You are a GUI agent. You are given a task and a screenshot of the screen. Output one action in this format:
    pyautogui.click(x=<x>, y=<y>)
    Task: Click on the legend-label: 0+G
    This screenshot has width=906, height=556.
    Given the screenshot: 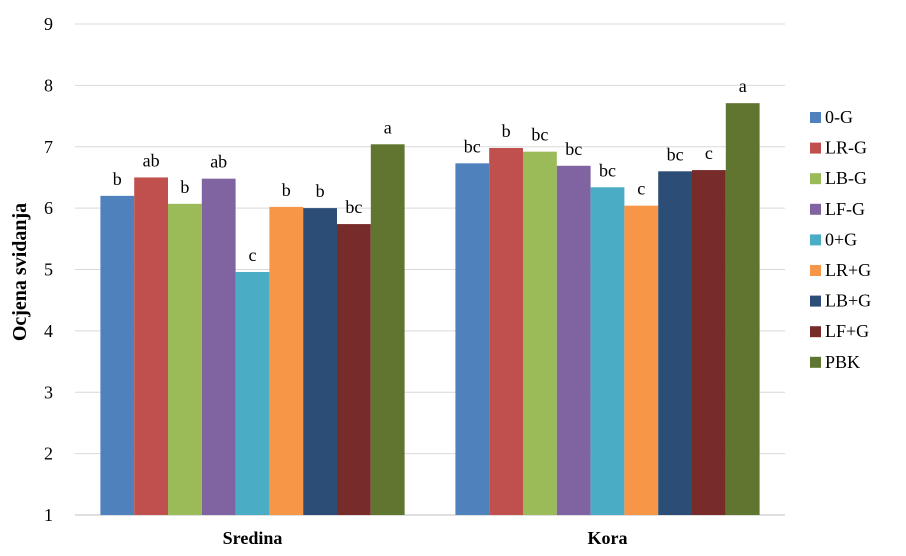 What is the action you would take?
    pyautogui.click(x=841, y=239)
    